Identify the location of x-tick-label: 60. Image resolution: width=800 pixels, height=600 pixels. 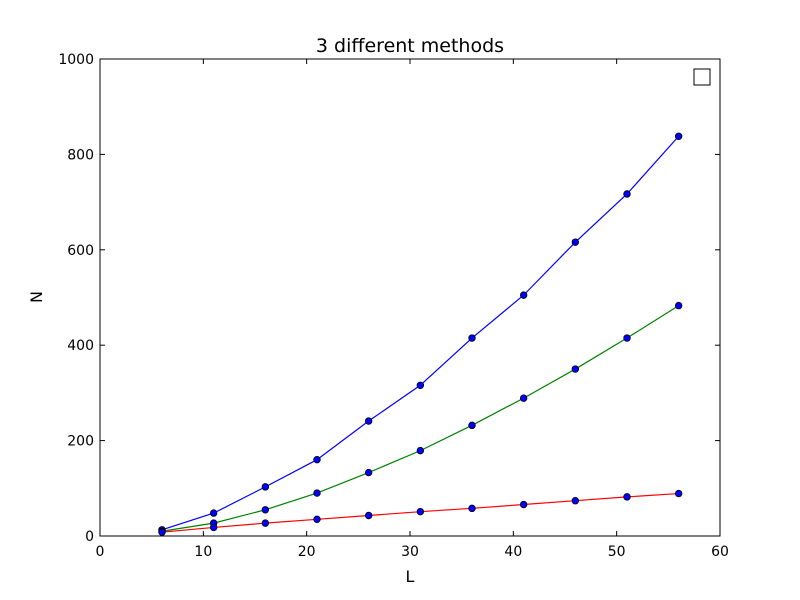
(720, 552).